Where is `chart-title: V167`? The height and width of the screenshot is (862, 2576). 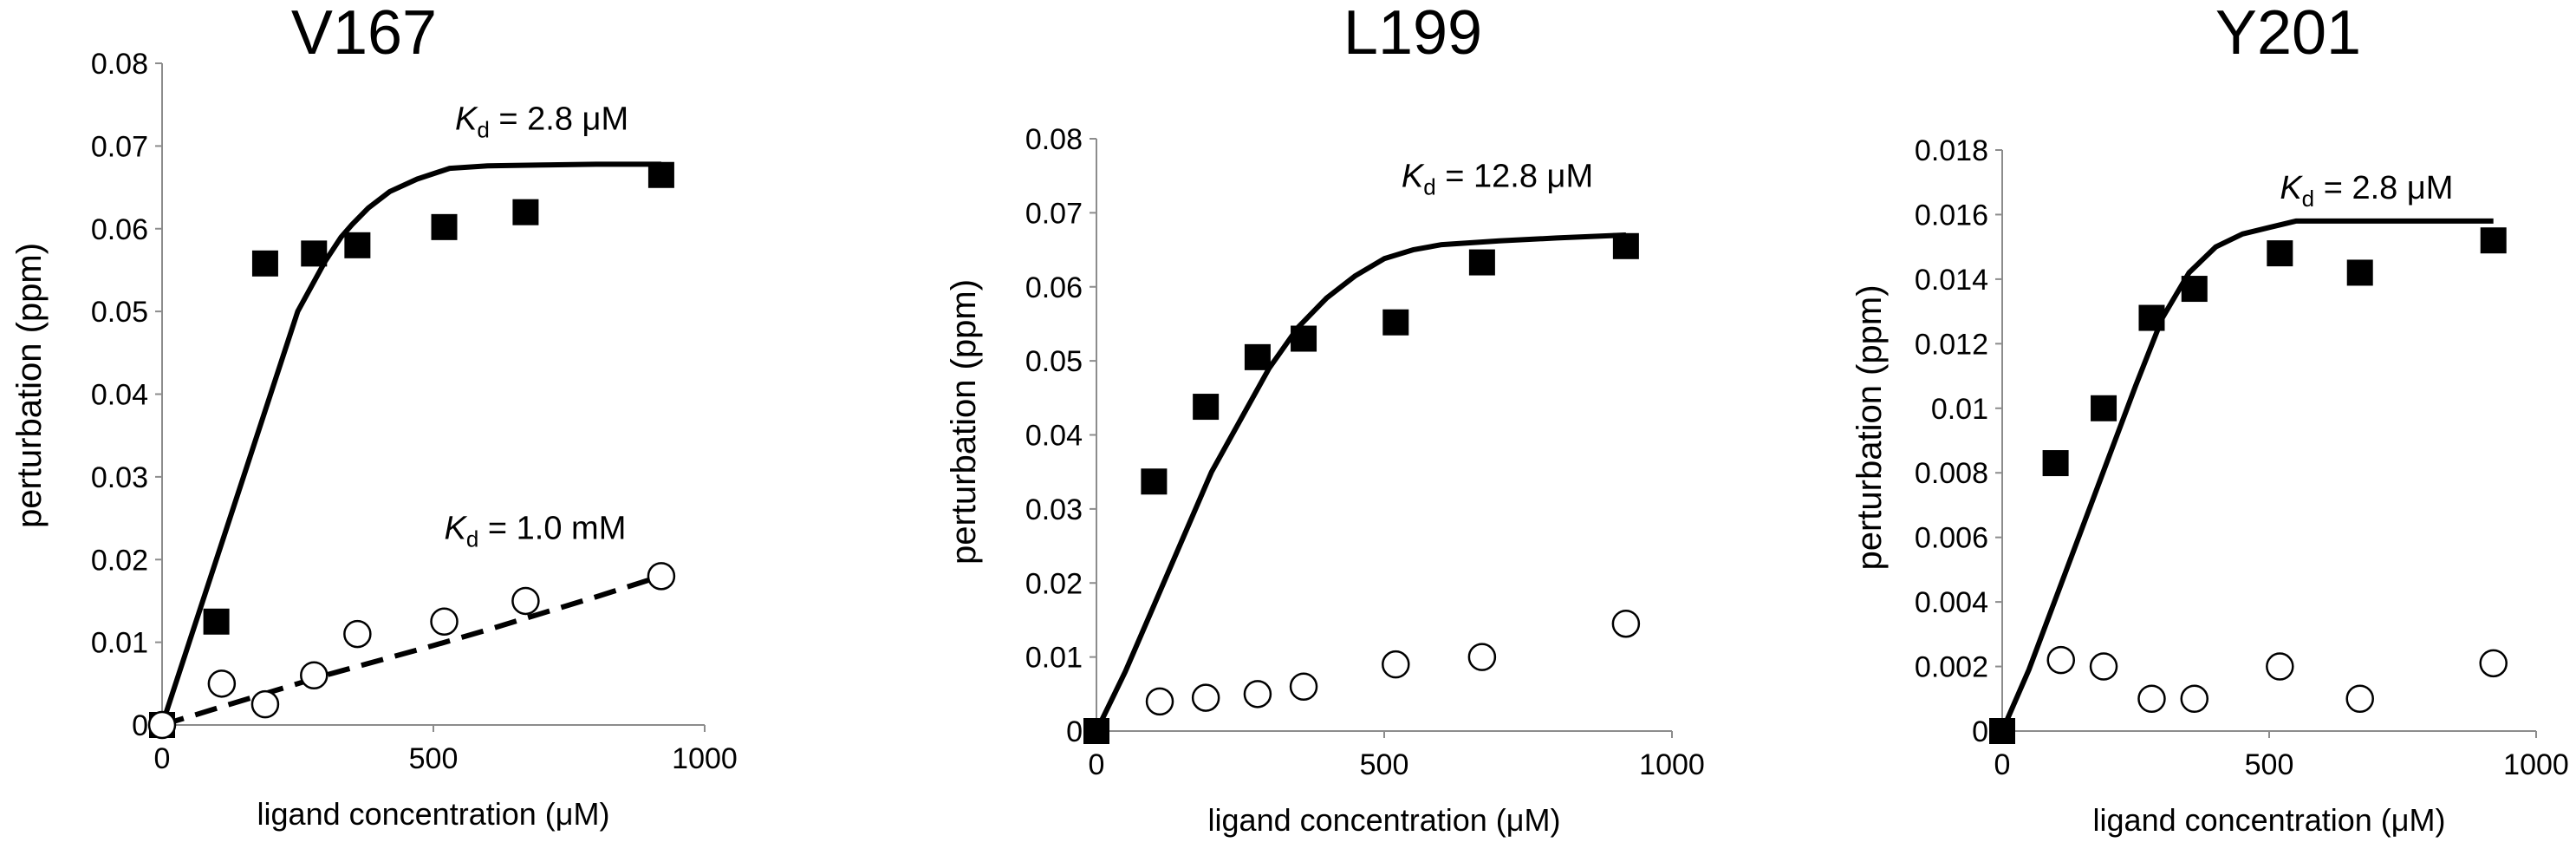 chart-title: V167 is located at coordinates (364, 34).